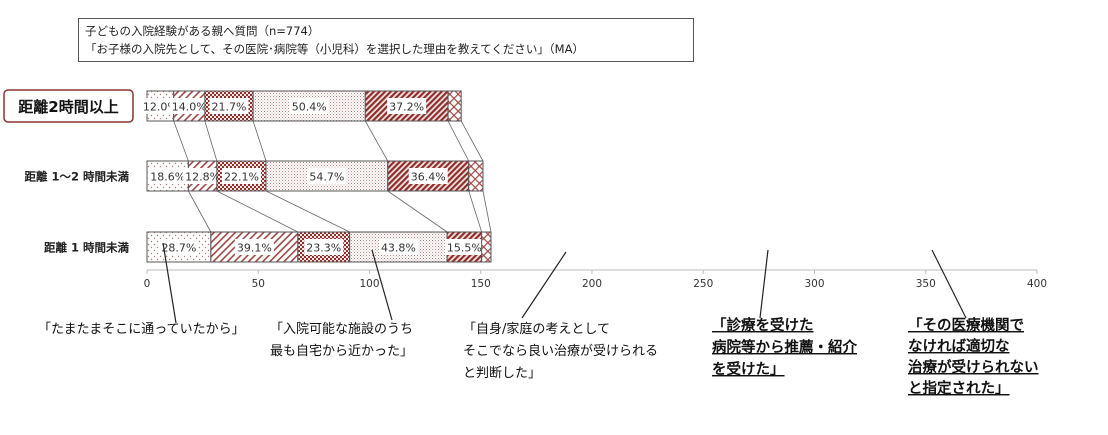  I want to click on data-label: 54.7%, so click(326, 177).